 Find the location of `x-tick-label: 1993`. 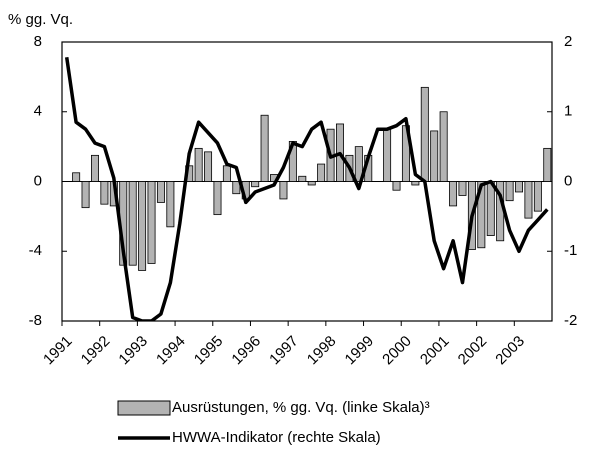

x-tick-label: 1993 is located at coordinates (133, 351).